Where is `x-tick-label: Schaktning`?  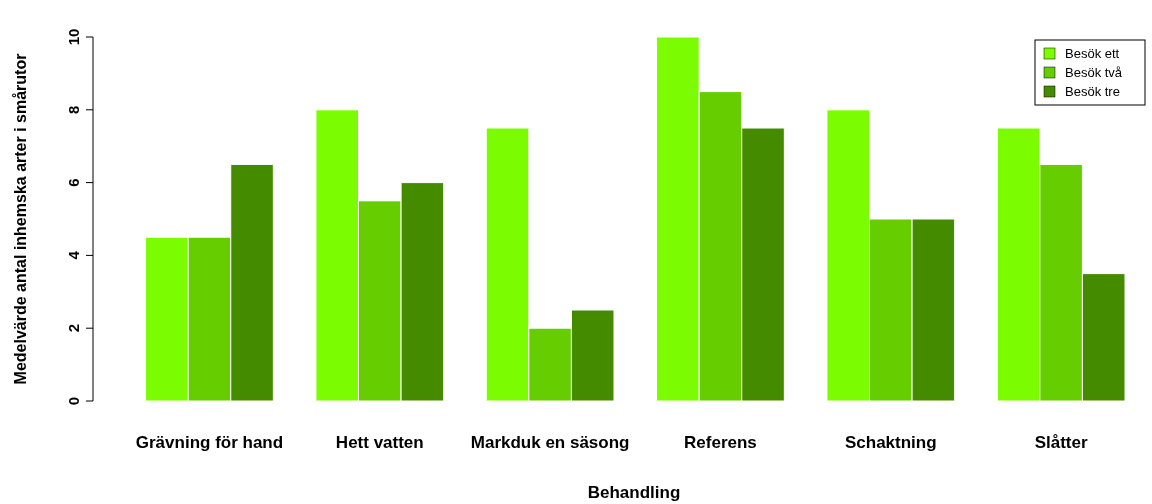
x-tick-label: Schaktning is located at coordinates (890, 442).